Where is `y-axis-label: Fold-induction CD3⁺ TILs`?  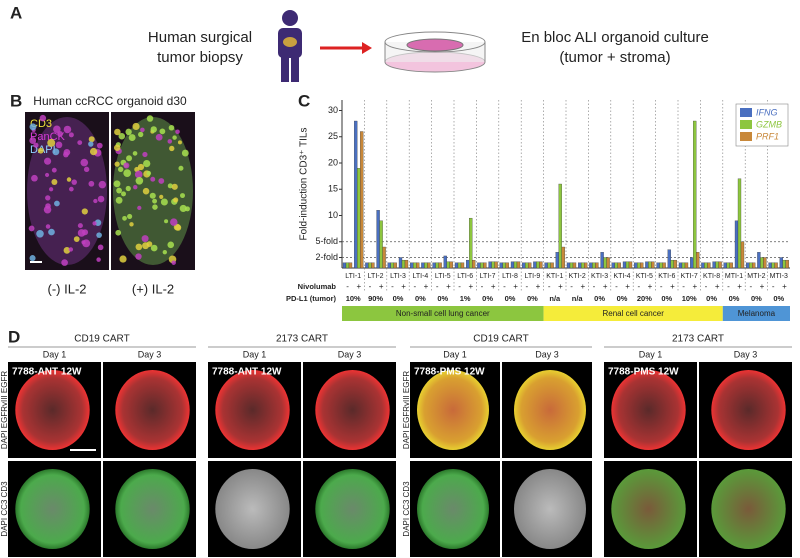
y-axis-label: Fold-induction CD3⁺ TILs is located at coordinates (304, 184).